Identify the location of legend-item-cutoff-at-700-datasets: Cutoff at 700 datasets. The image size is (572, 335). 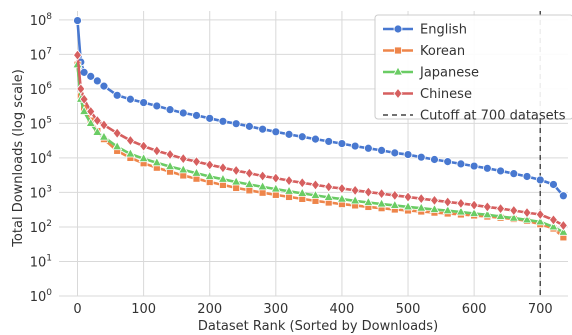
(474, 116).